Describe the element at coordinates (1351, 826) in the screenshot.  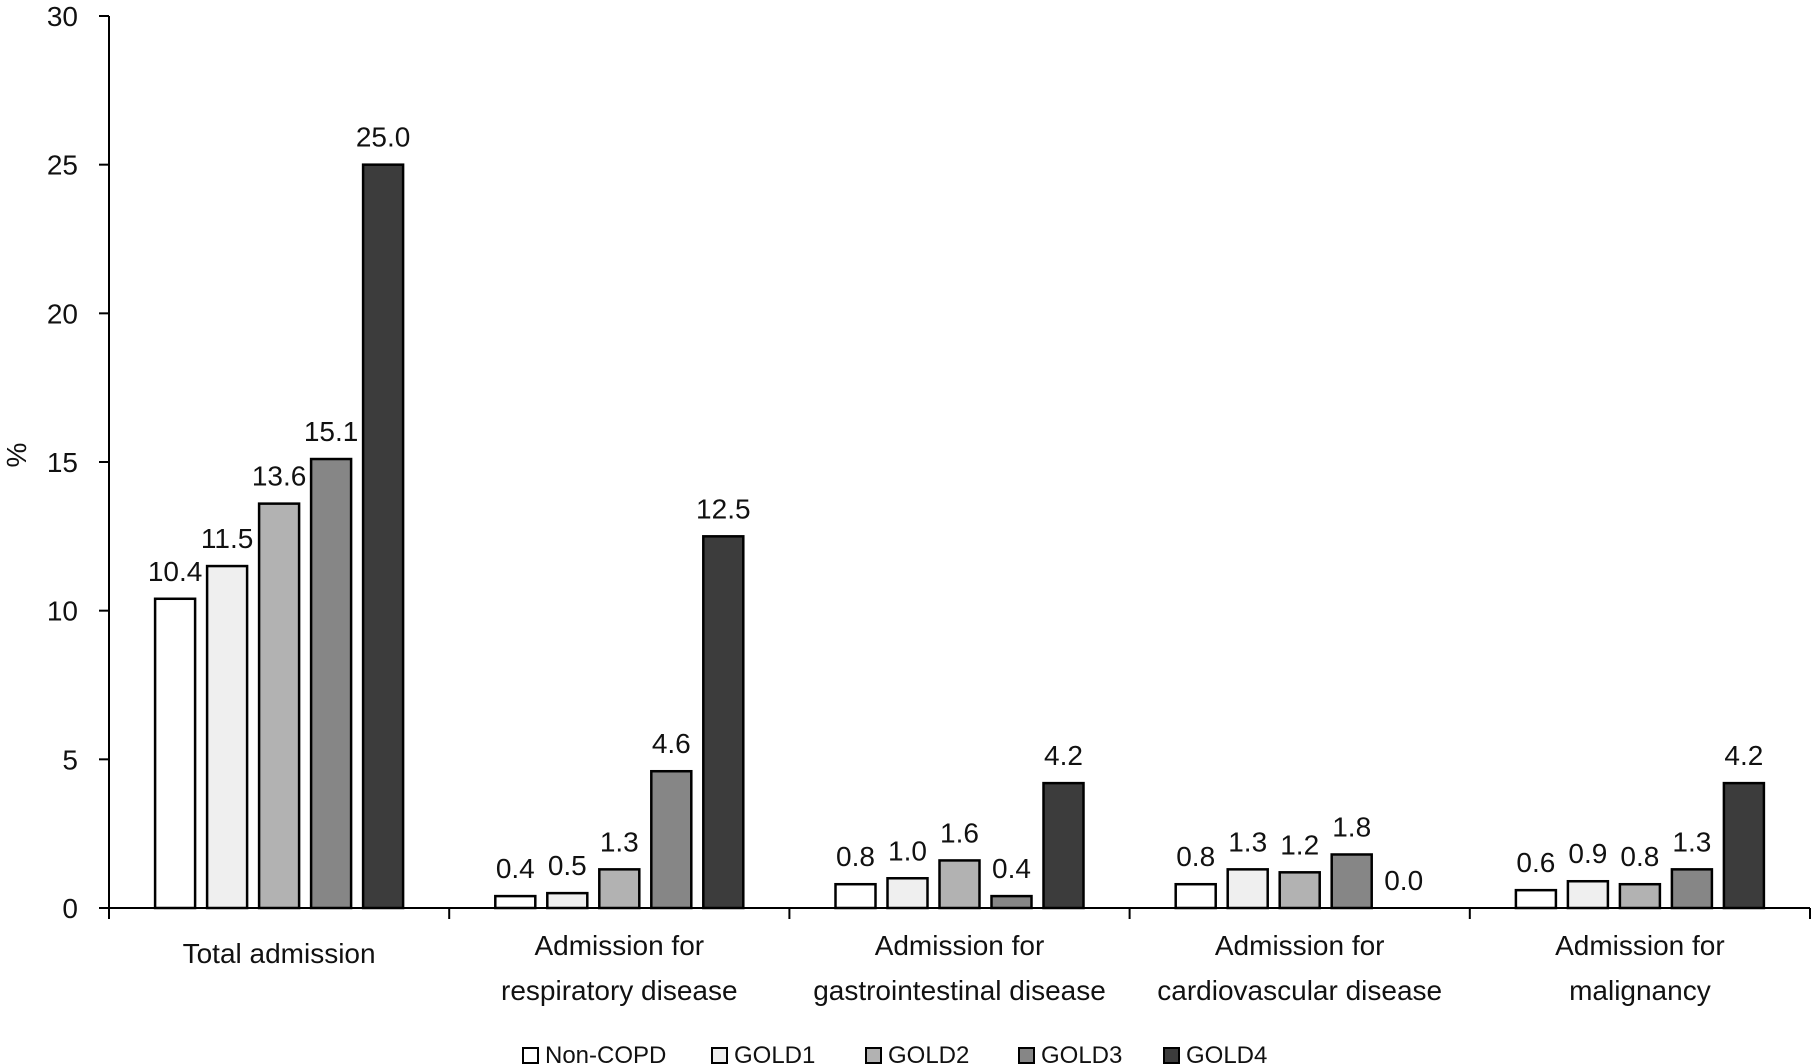
I see `data-label: 1.8` at that location.